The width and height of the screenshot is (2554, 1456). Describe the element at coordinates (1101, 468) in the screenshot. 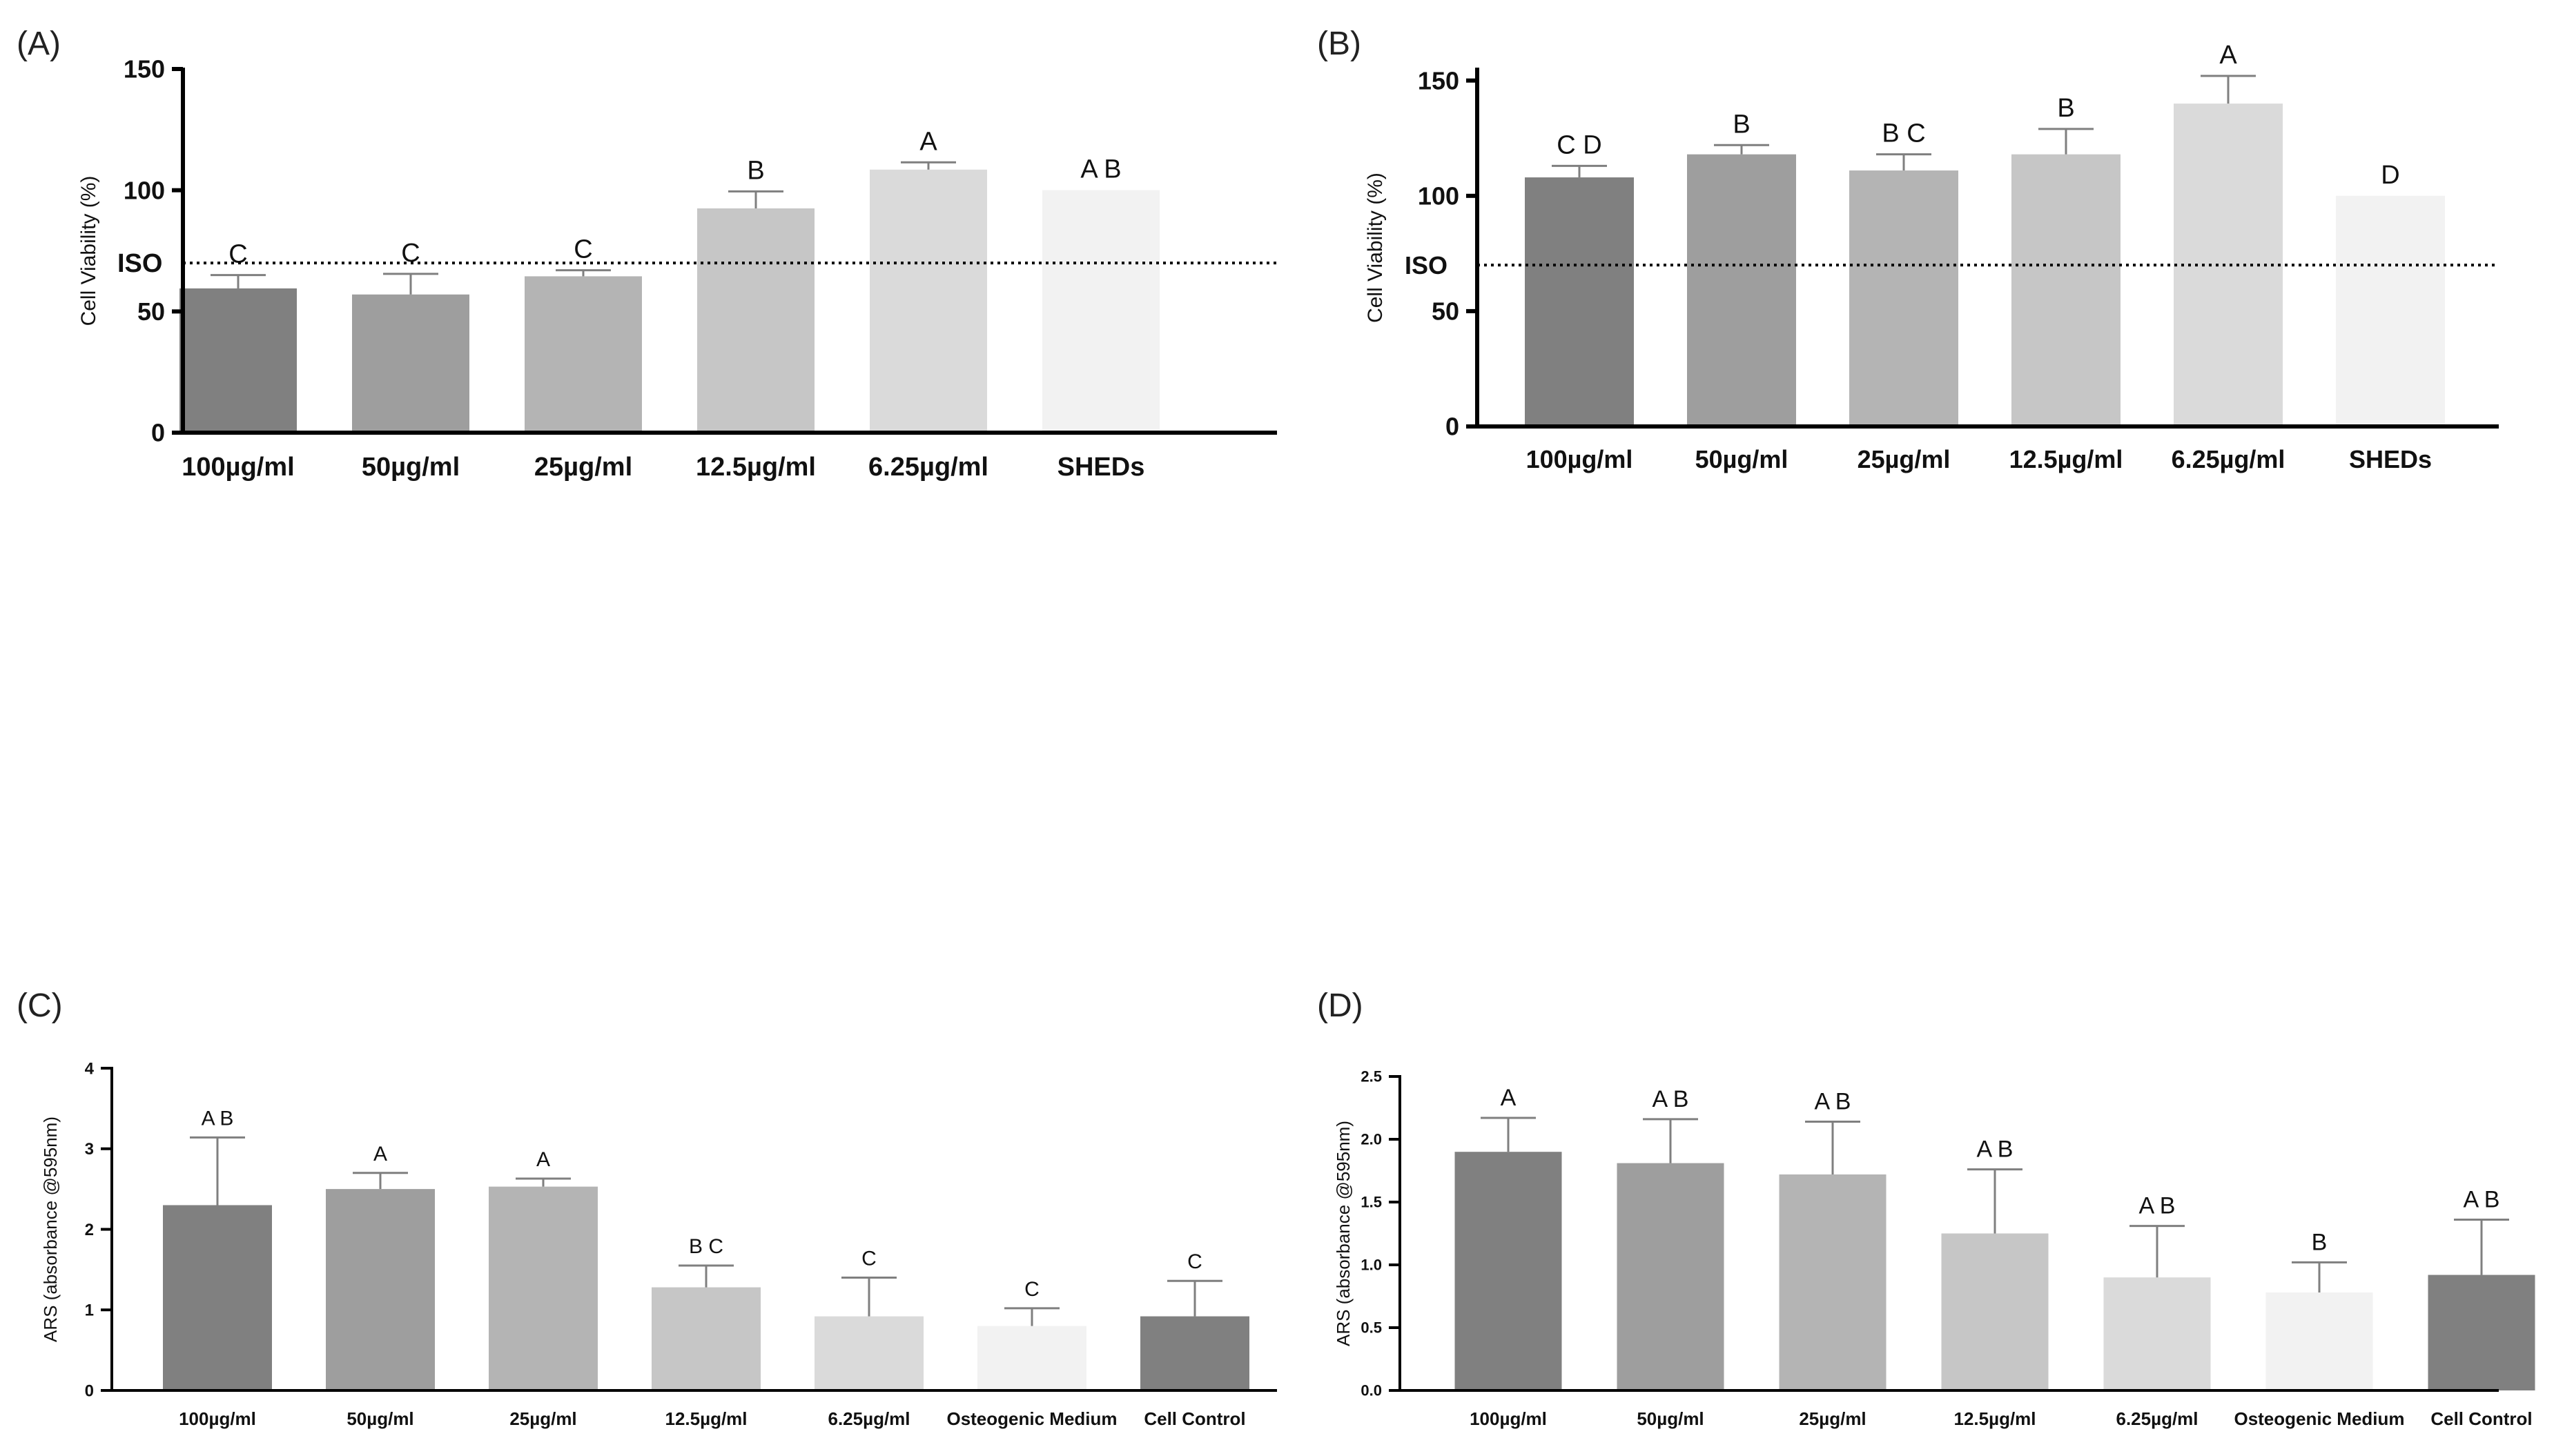

I see `p1-xtick-label-6: SHEDs` at that location.